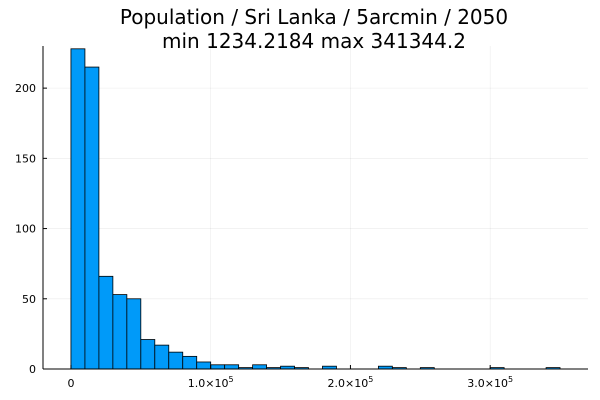 Image resolution: width=600 pixels, height=400 pixels. I want to click on x-tick-label: 2.0×10⁵, so click(351, 382).